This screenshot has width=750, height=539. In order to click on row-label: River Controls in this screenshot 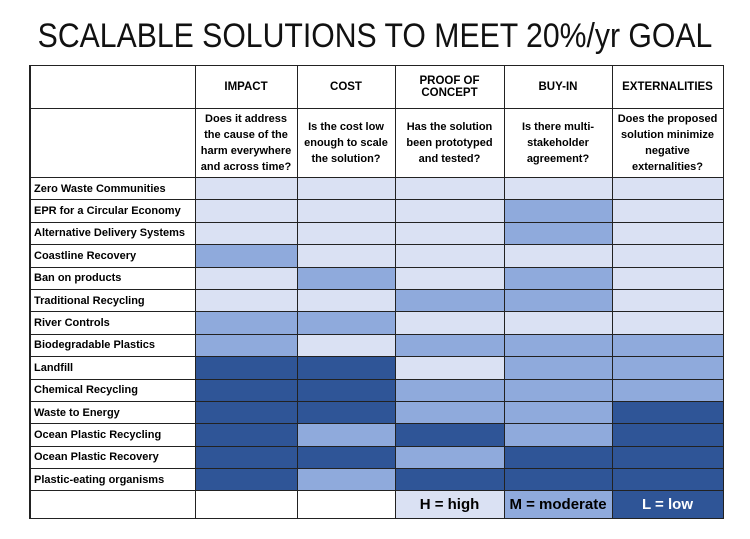, I will do `click(112, 323)`.